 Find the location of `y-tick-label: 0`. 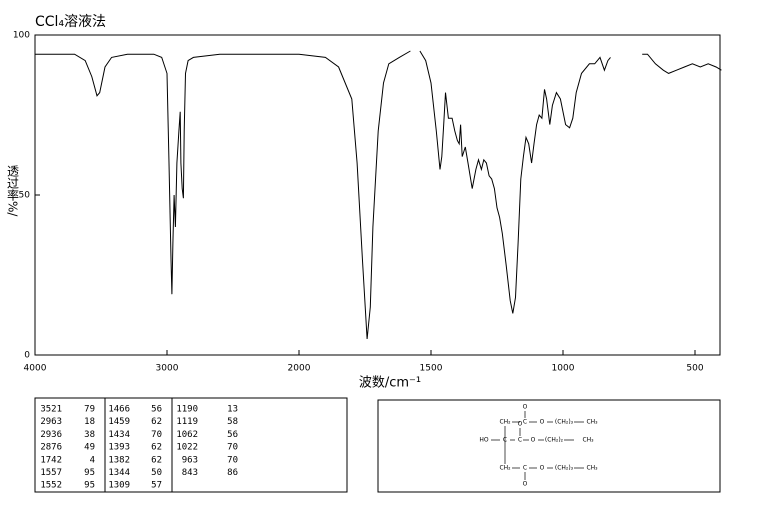

y-tick-label: 0 is located at coordinates (27, 356).